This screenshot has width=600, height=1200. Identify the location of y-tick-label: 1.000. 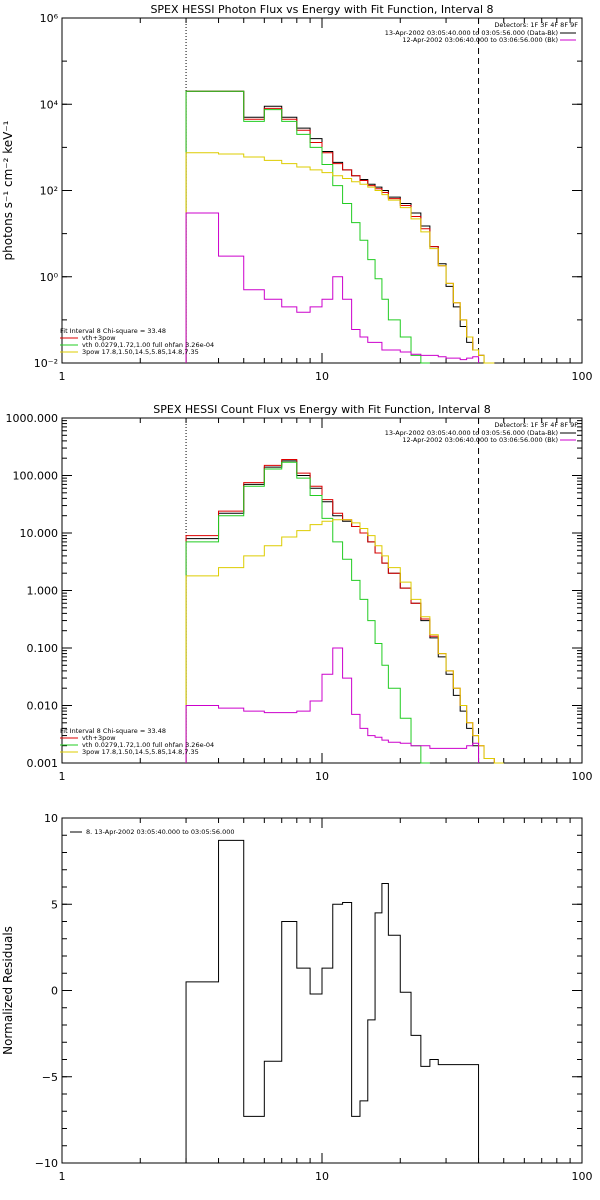
(43, 591).